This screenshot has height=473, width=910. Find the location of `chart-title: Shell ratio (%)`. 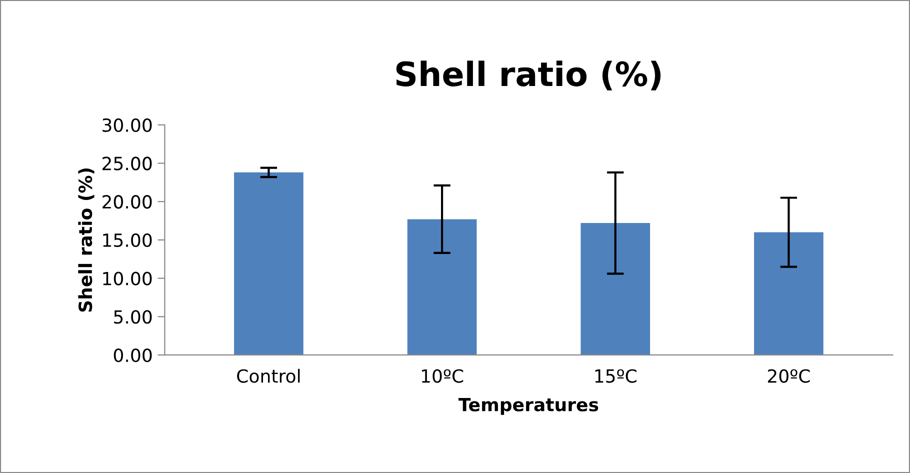

chart-title: Shell ratio (%) is located at coordinates (528, 75).